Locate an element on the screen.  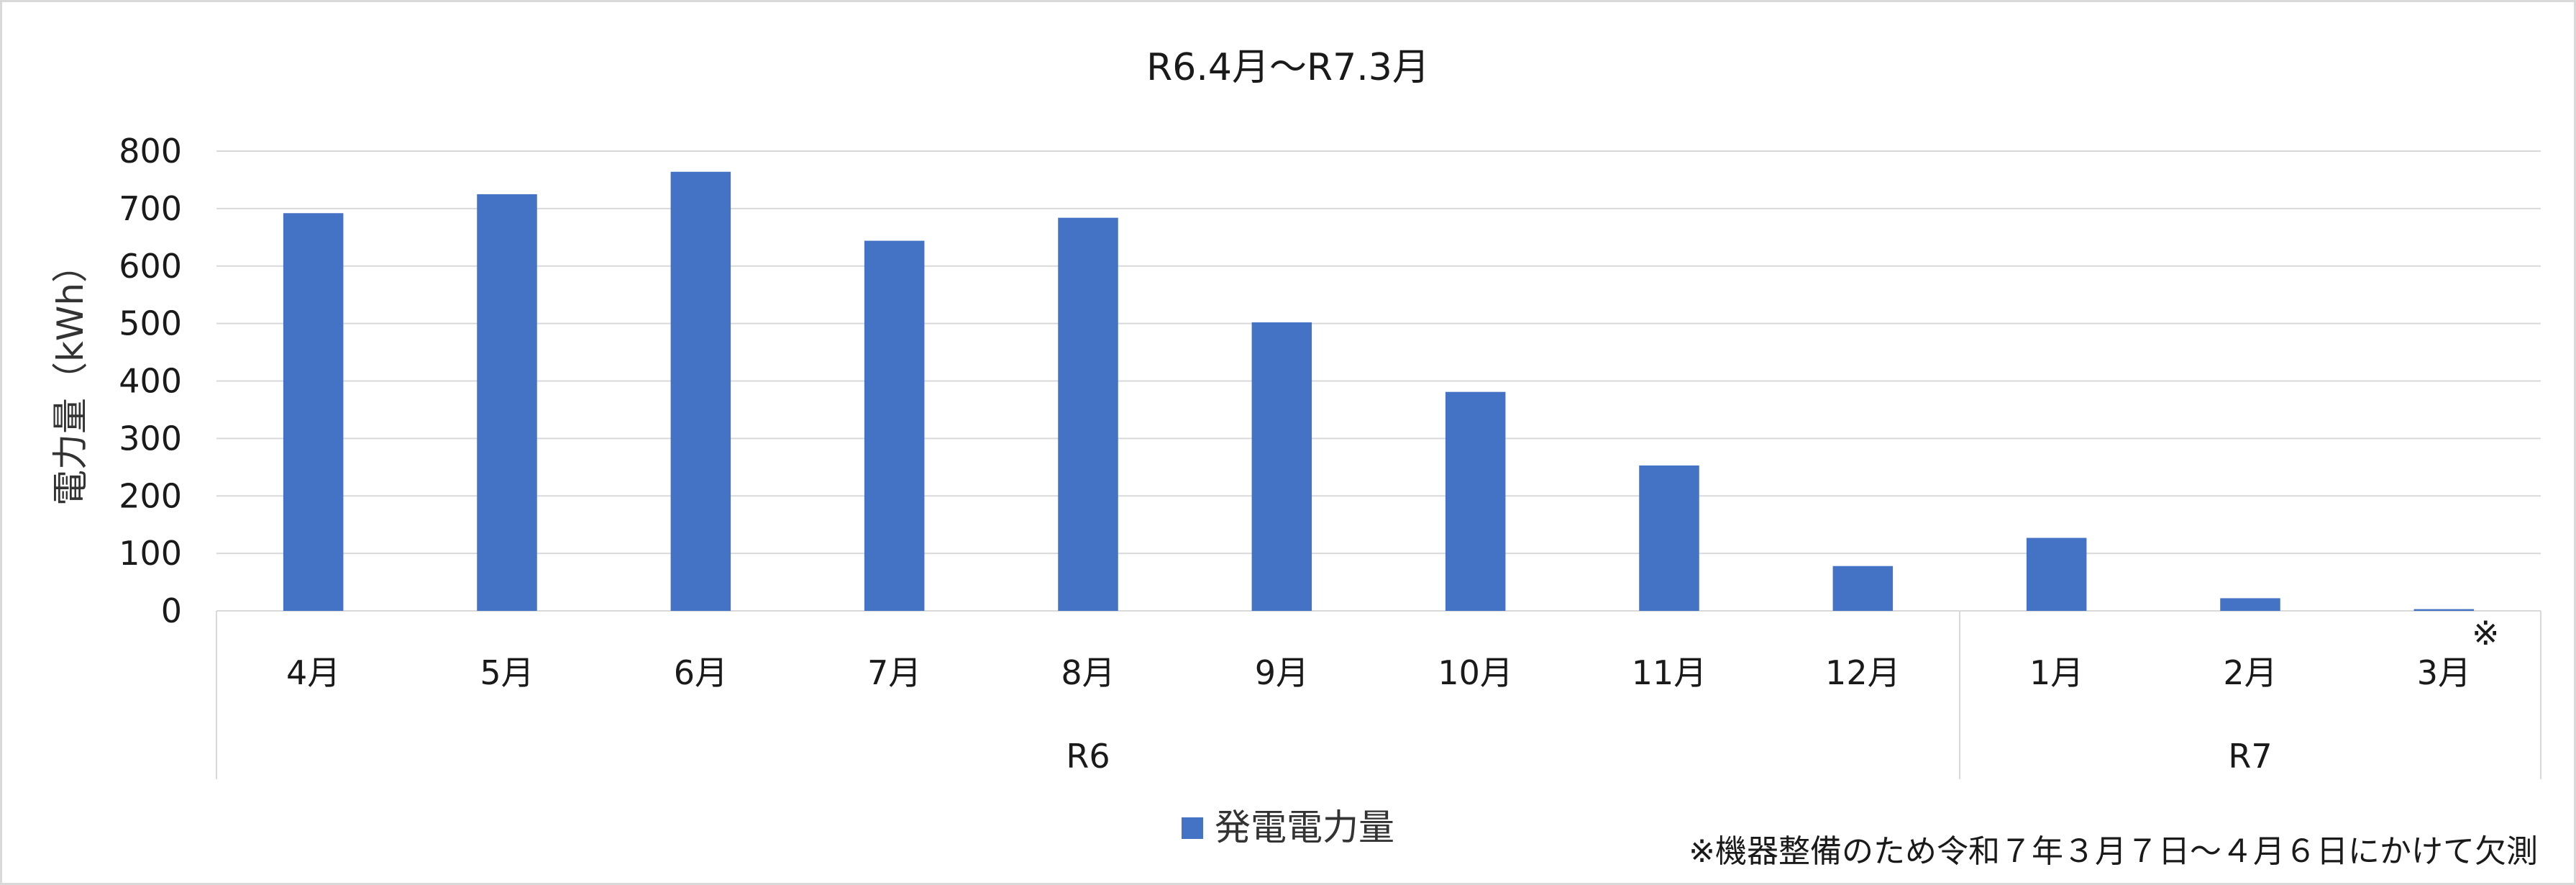
legend-label: 発電電力量 is located at coordinates (1304, 827).